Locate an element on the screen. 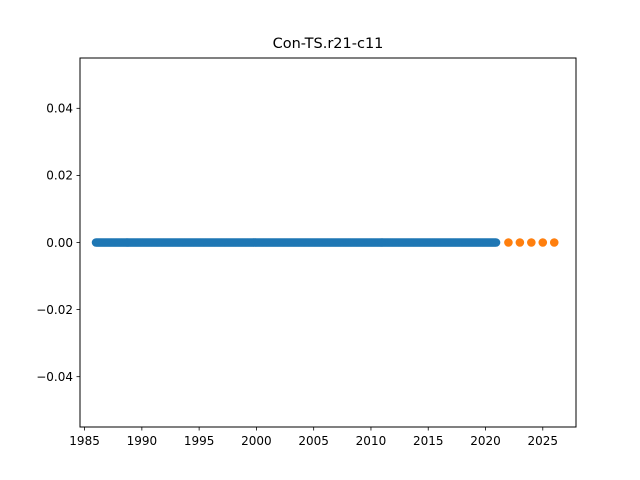 The height and width of the screenshot is (480, 640). x-tick-label: 2015 is located at coordinates (428, 441).